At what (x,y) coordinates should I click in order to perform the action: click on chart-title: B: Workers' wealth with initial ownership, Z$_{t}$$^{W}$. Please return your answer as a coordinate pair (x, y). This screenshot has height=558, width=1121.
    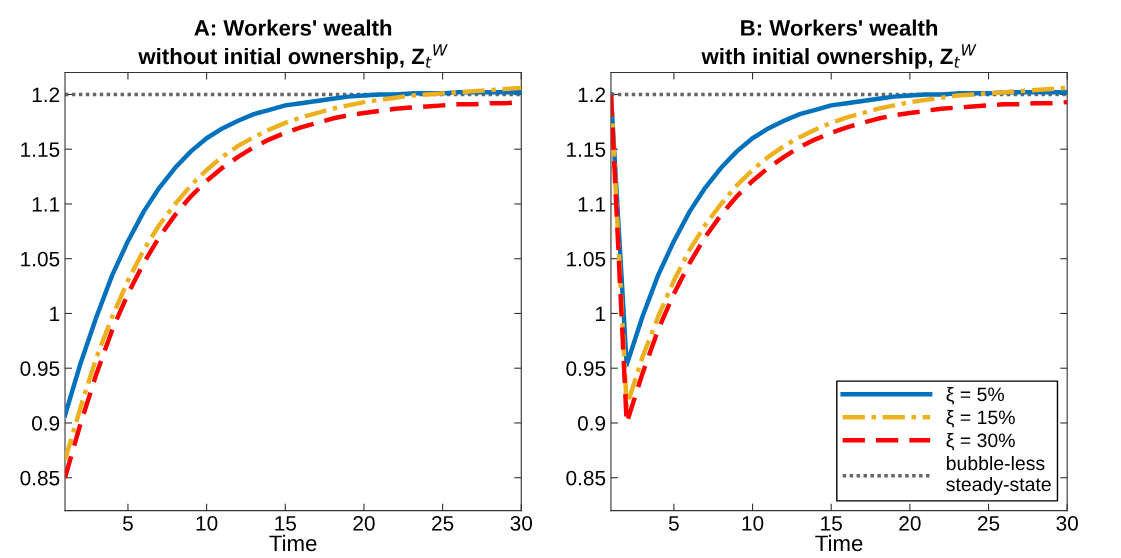
    Looking at the image, I should click on (839, 44).